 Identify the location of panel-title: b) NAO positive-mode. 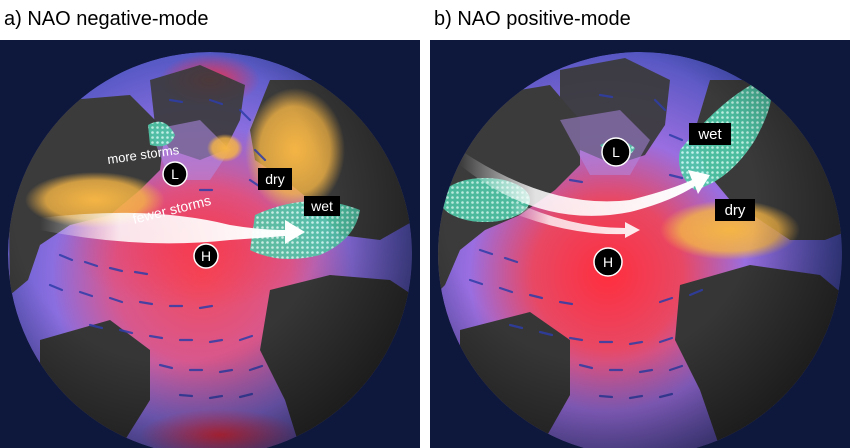
(532, 19).